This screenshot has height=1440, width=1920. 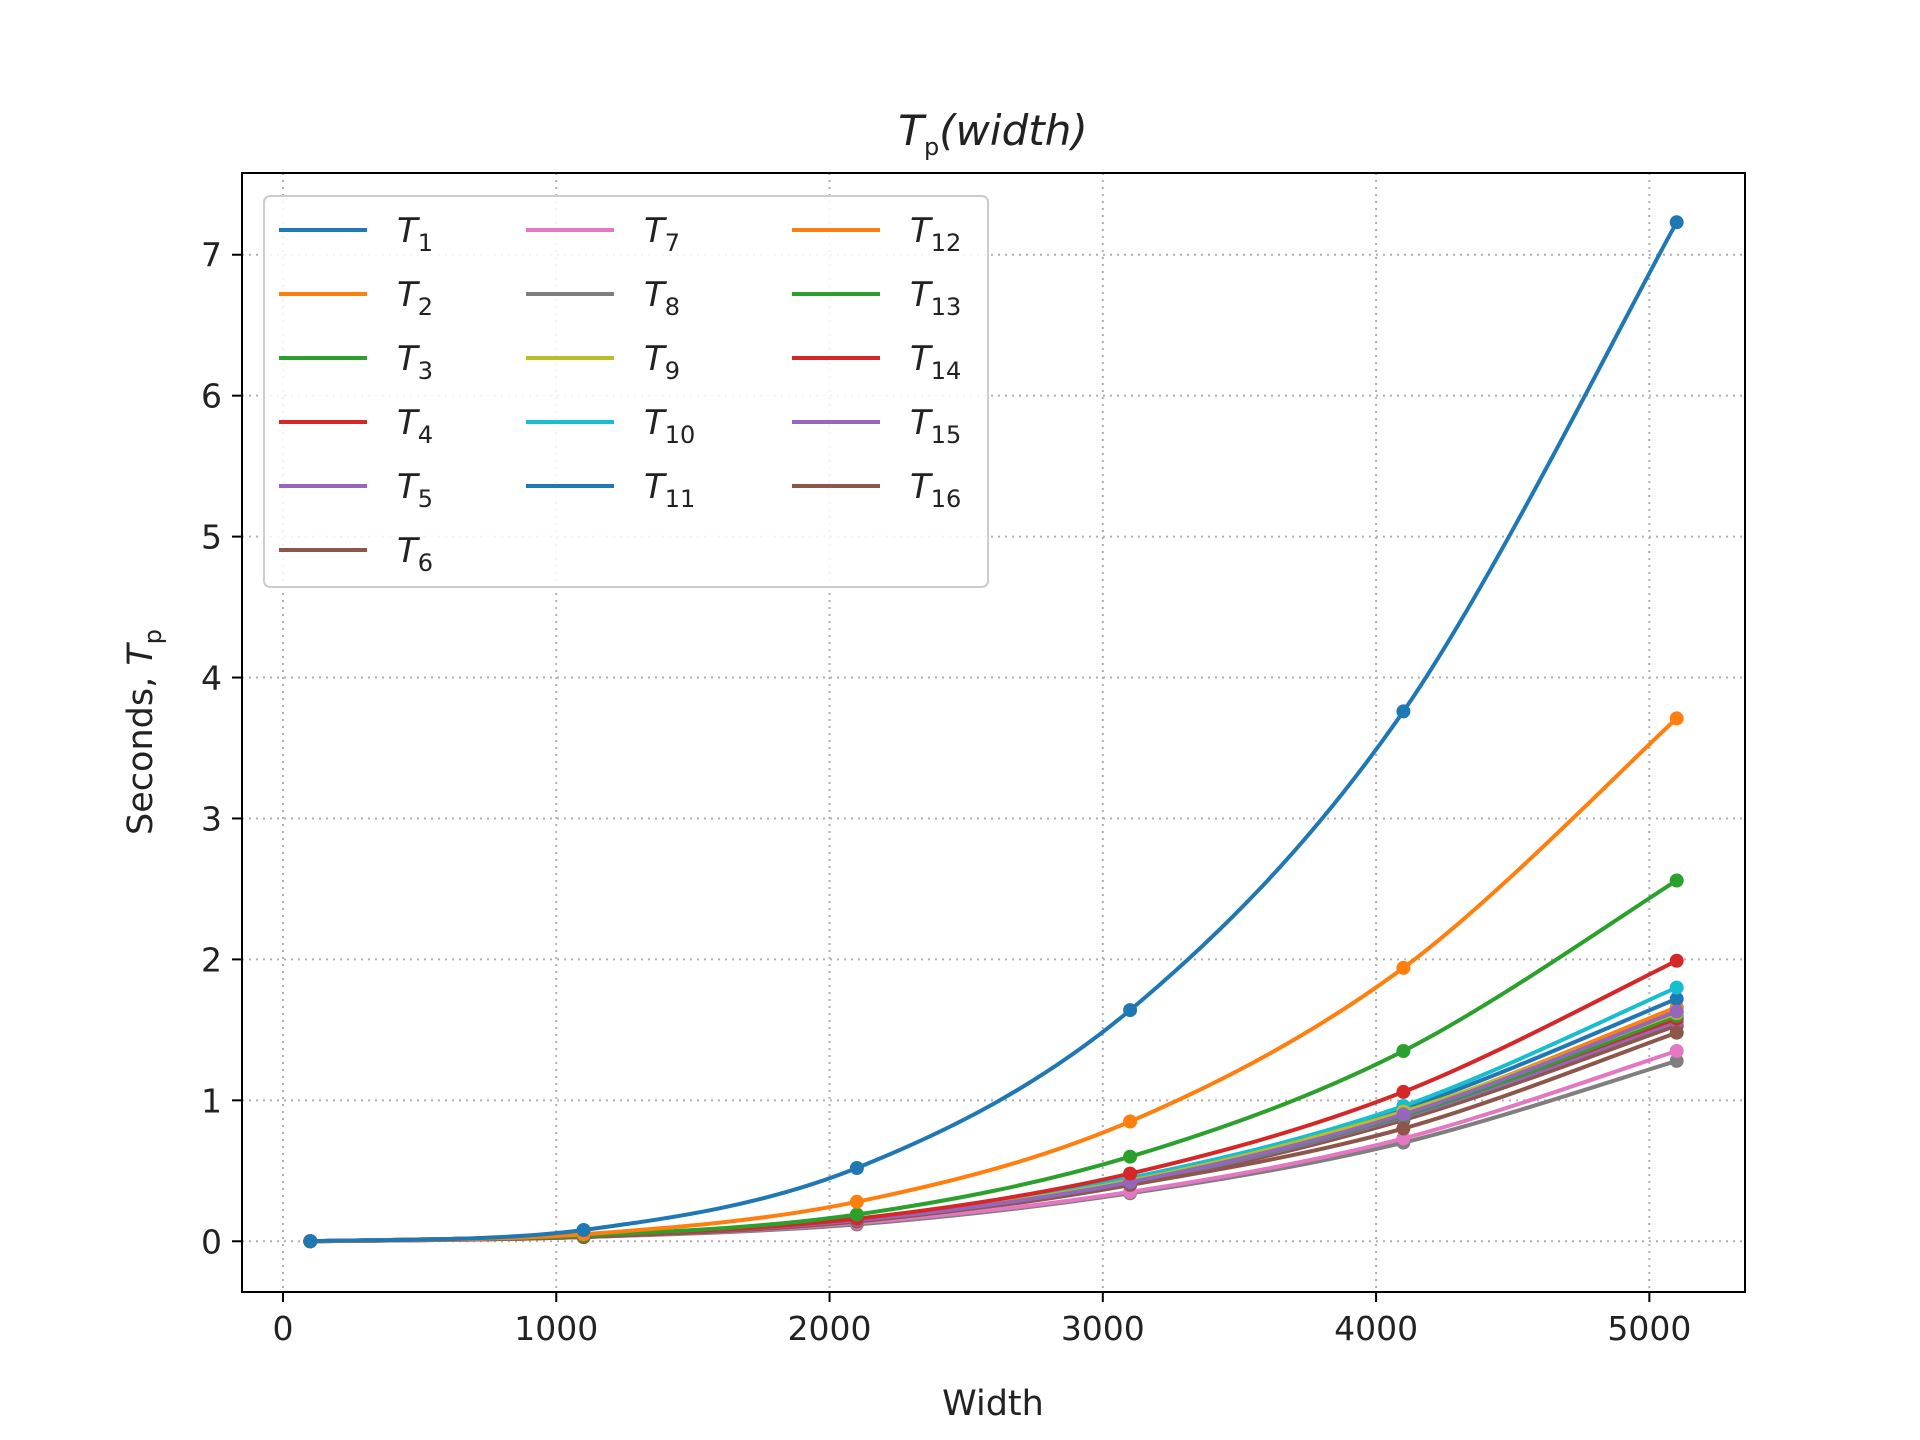 What do you see at coordinates (356, 362) in the screenshot?
I see `legend-entry-T3: T3` at bounding box center [356, 362].